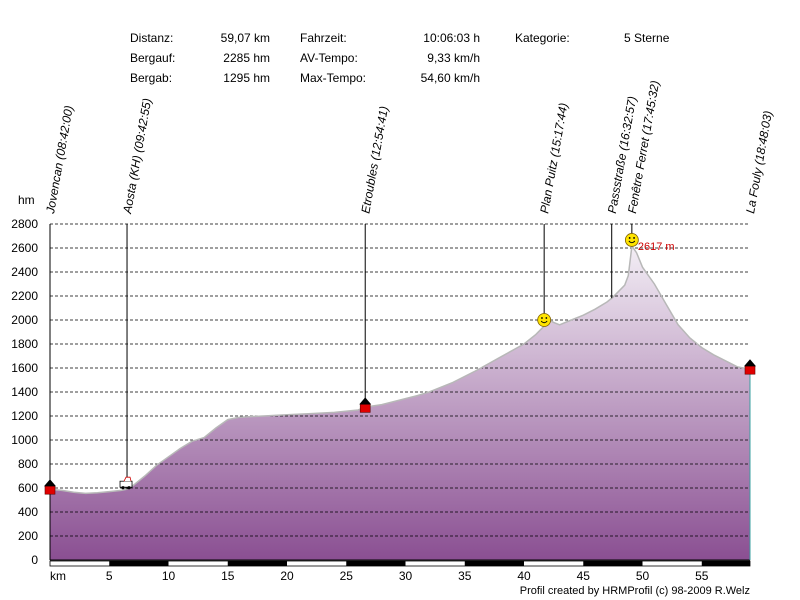  Describe the element at coordinates (329, 58) in the screenshot. I see `avtempo-label: AV-Tempo:` at that location.